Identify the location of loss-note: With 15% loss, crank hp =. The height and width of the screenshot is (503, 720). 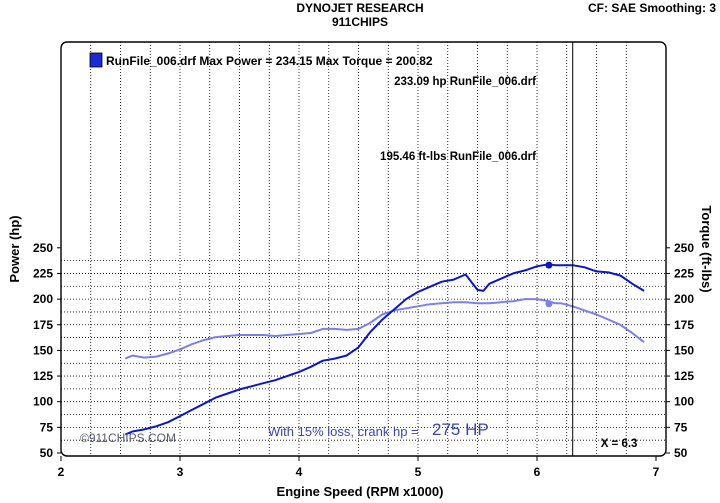
(343, 431).